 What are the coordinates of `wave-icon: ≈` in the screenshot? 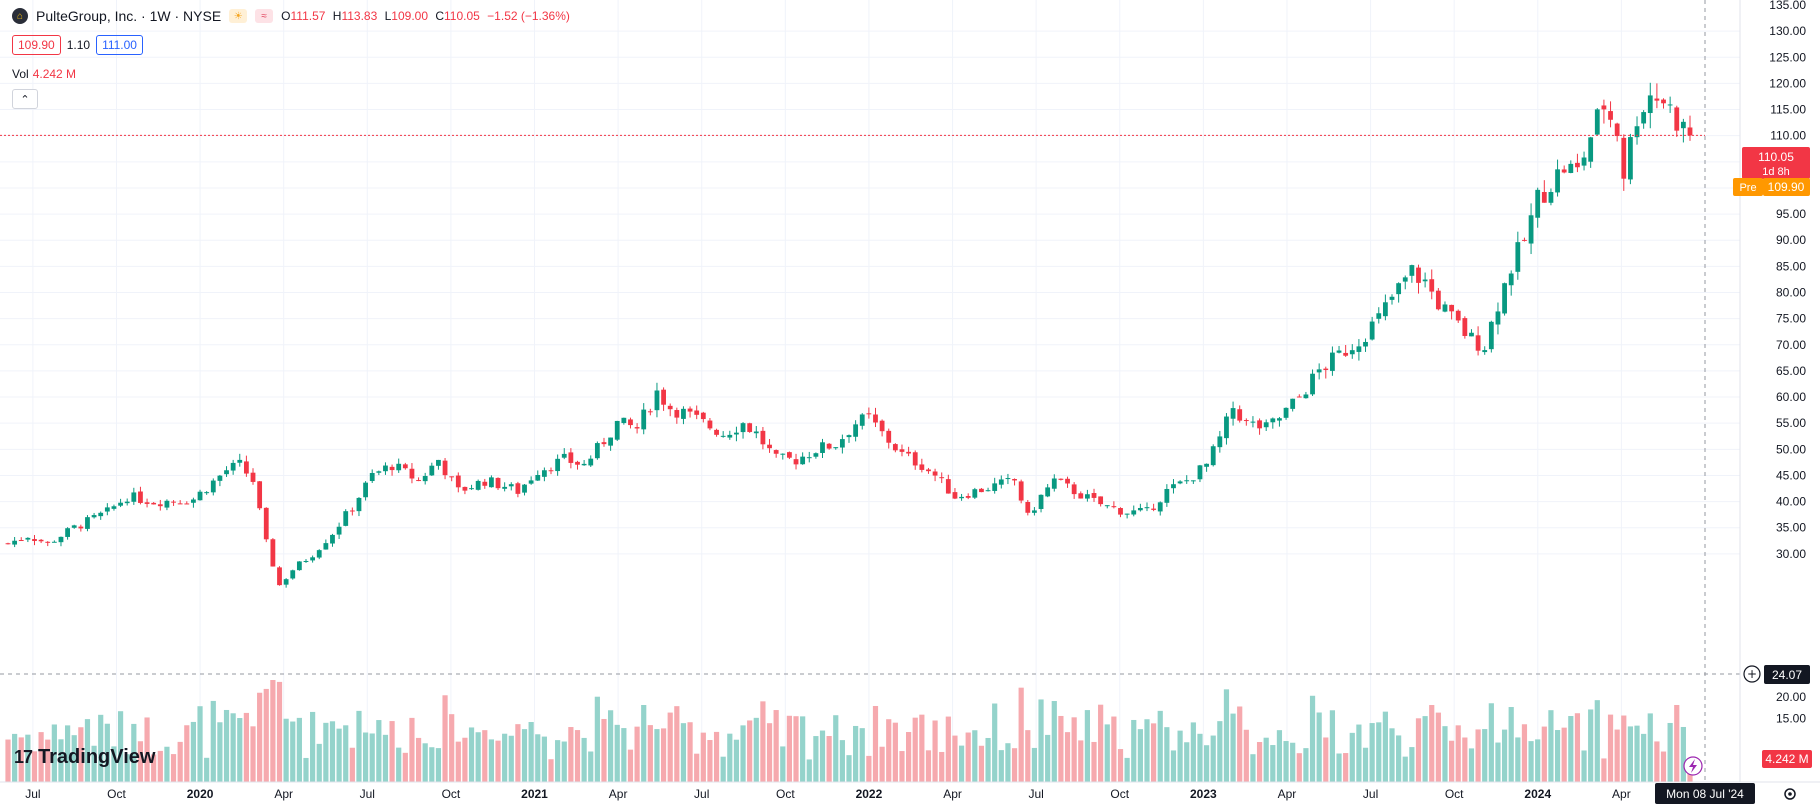 It's located at (264, 16).